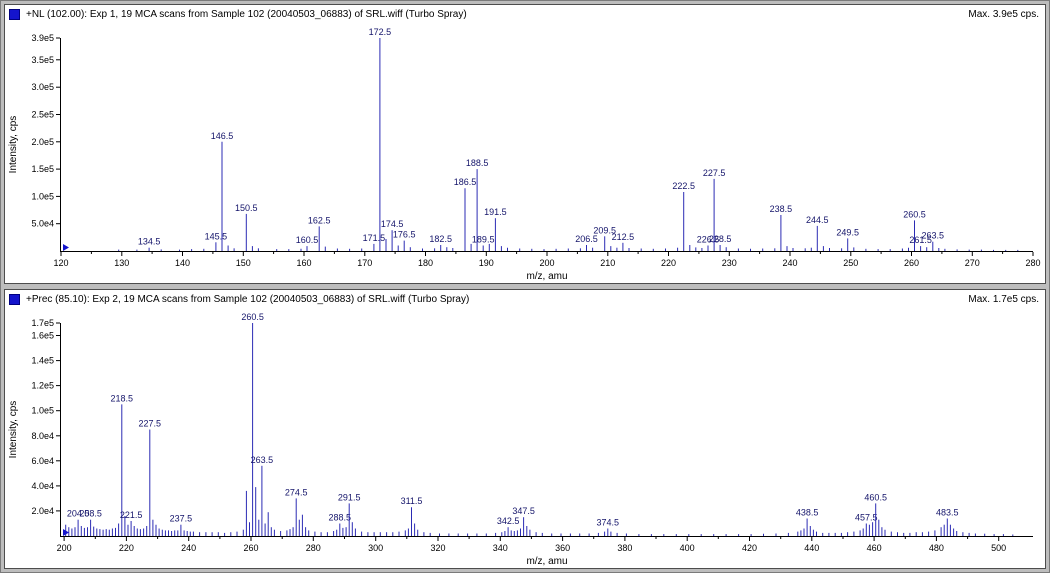 The image size is (1050, 573). Describe the element at coordinates (523, 511) in the screenshot. I see `svg-text: 347.5` at that location.